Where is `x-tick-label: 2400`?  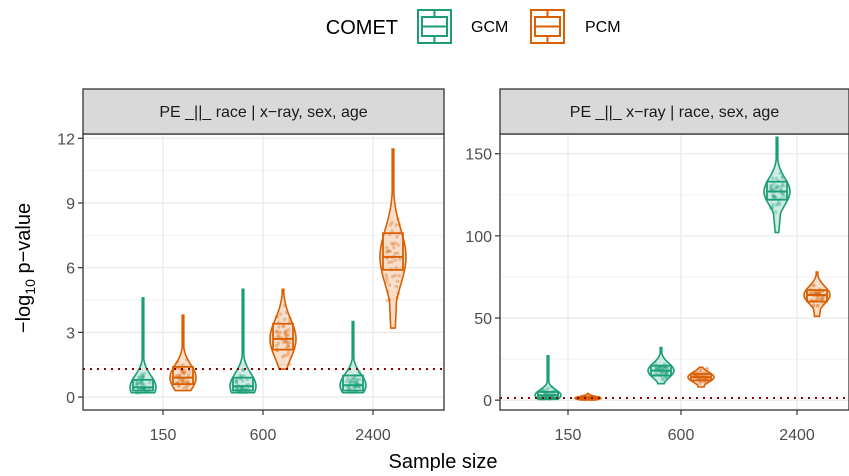 x-tick-label: 2400 is located at coordinates (797, 435).